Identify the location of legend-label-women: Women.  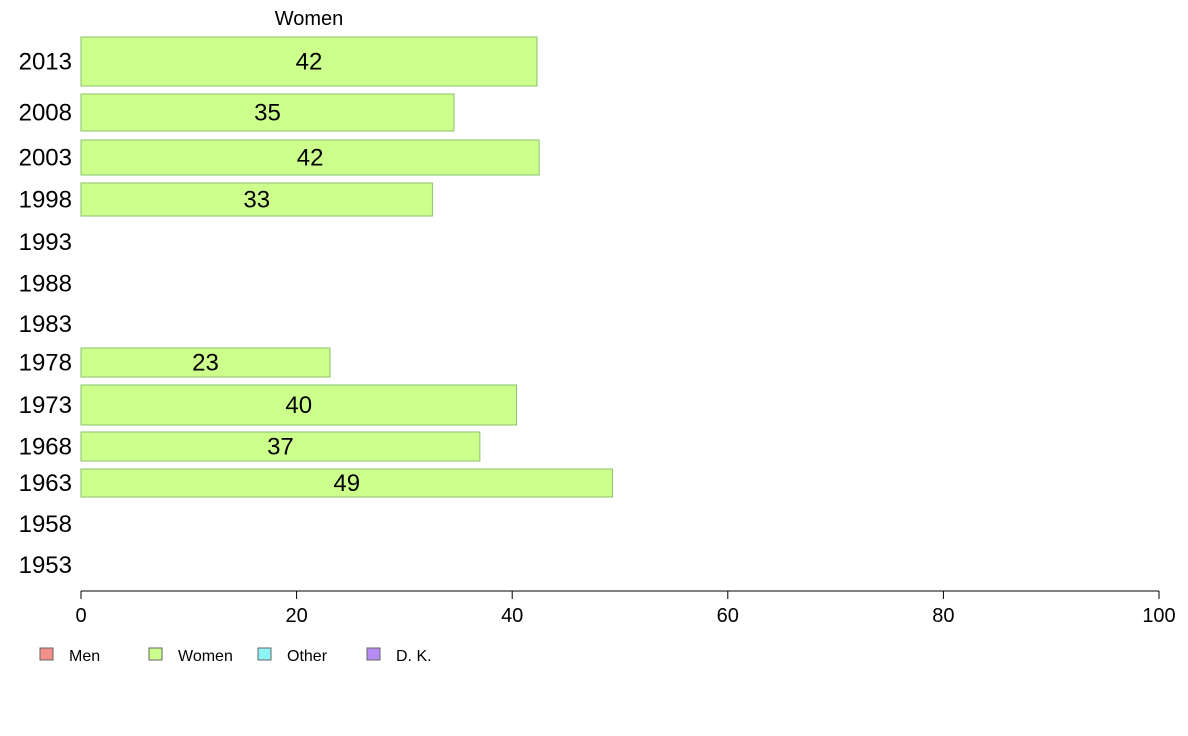
(205, 656).